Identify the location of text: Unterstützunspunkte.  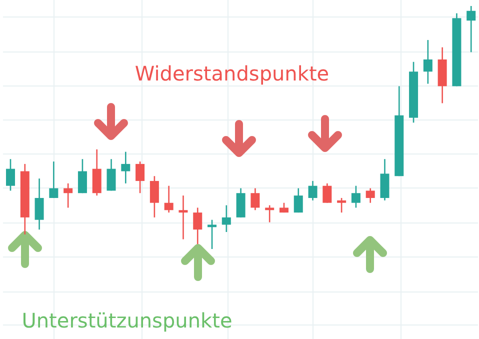
(127, 320).